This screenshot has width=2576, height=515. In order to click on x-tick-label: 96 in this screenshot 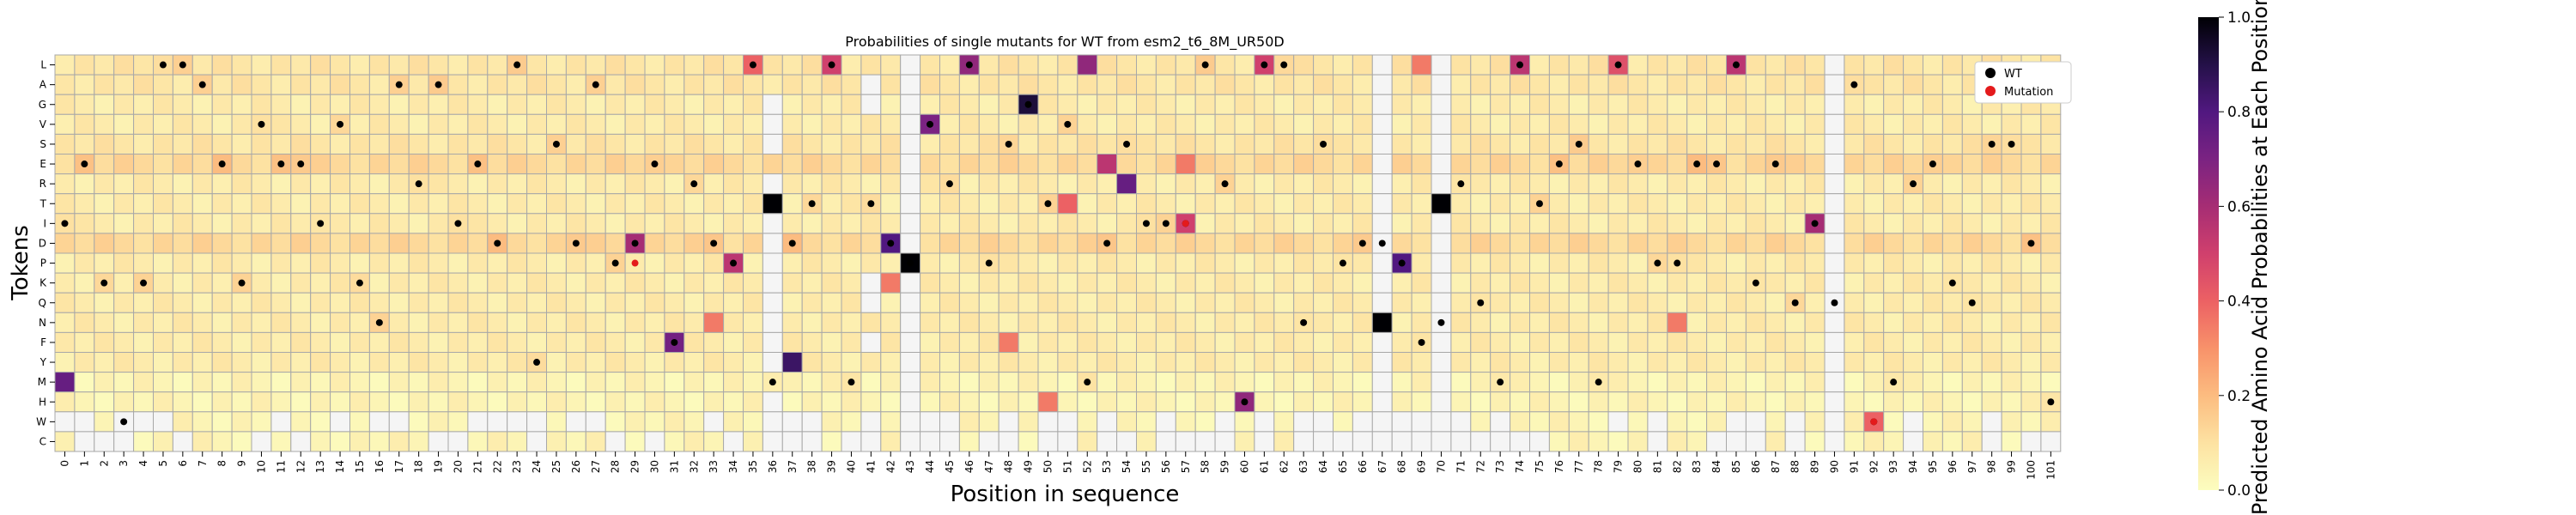, I will do `click(1953, 466)`.